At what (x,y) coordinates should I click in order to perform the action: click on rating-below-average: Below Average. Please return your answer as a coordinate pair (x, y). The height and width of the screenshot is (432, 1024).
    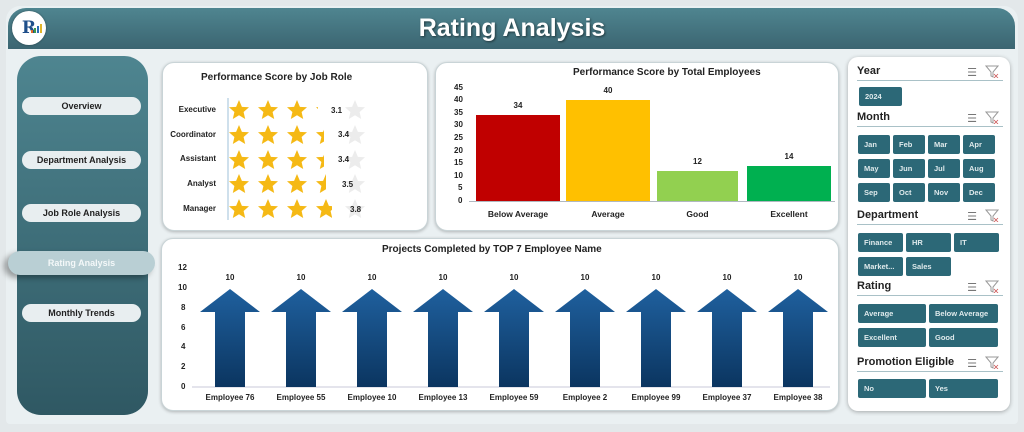
    Looking at the image, I should click on (963, 313).